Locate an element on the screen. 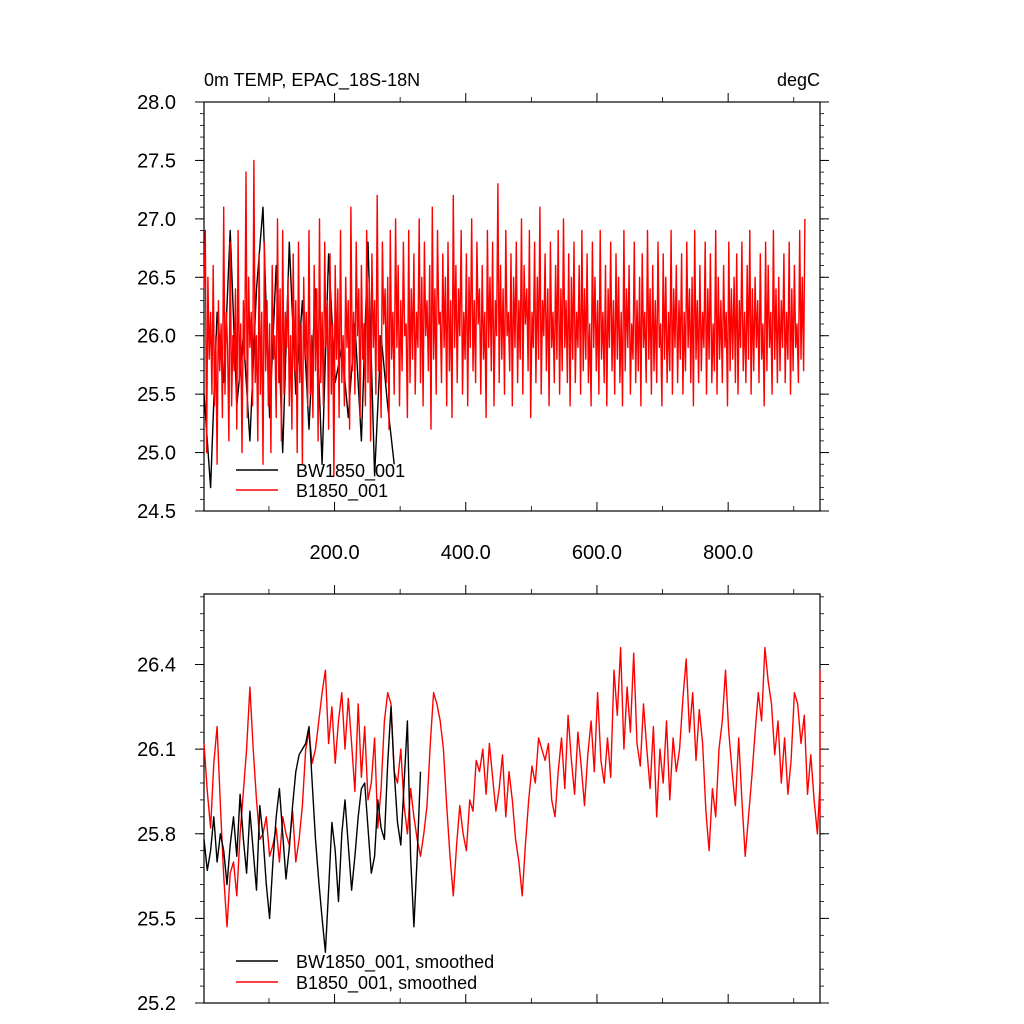  bottom-y-tick-label: 25.8 is located at coordinates (156, 835).